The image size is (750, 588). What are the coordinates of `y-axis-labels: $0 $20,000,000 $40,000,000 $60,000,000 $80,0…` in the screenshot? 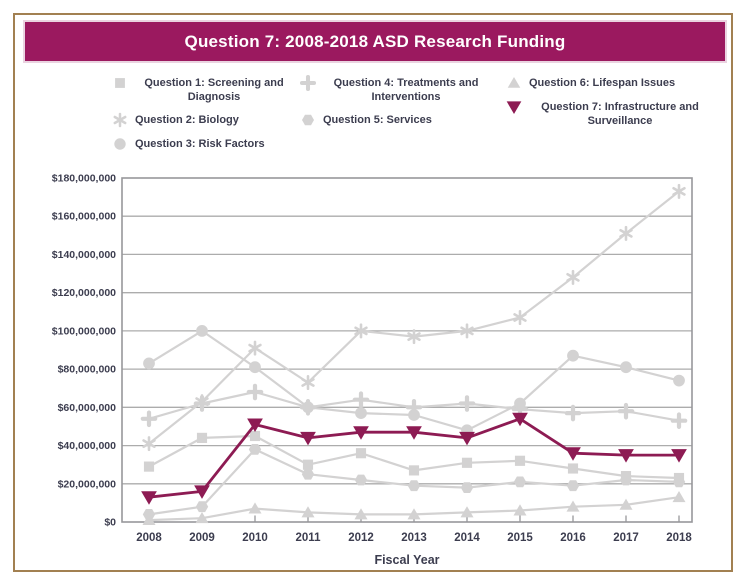 It's located at (84, 351).